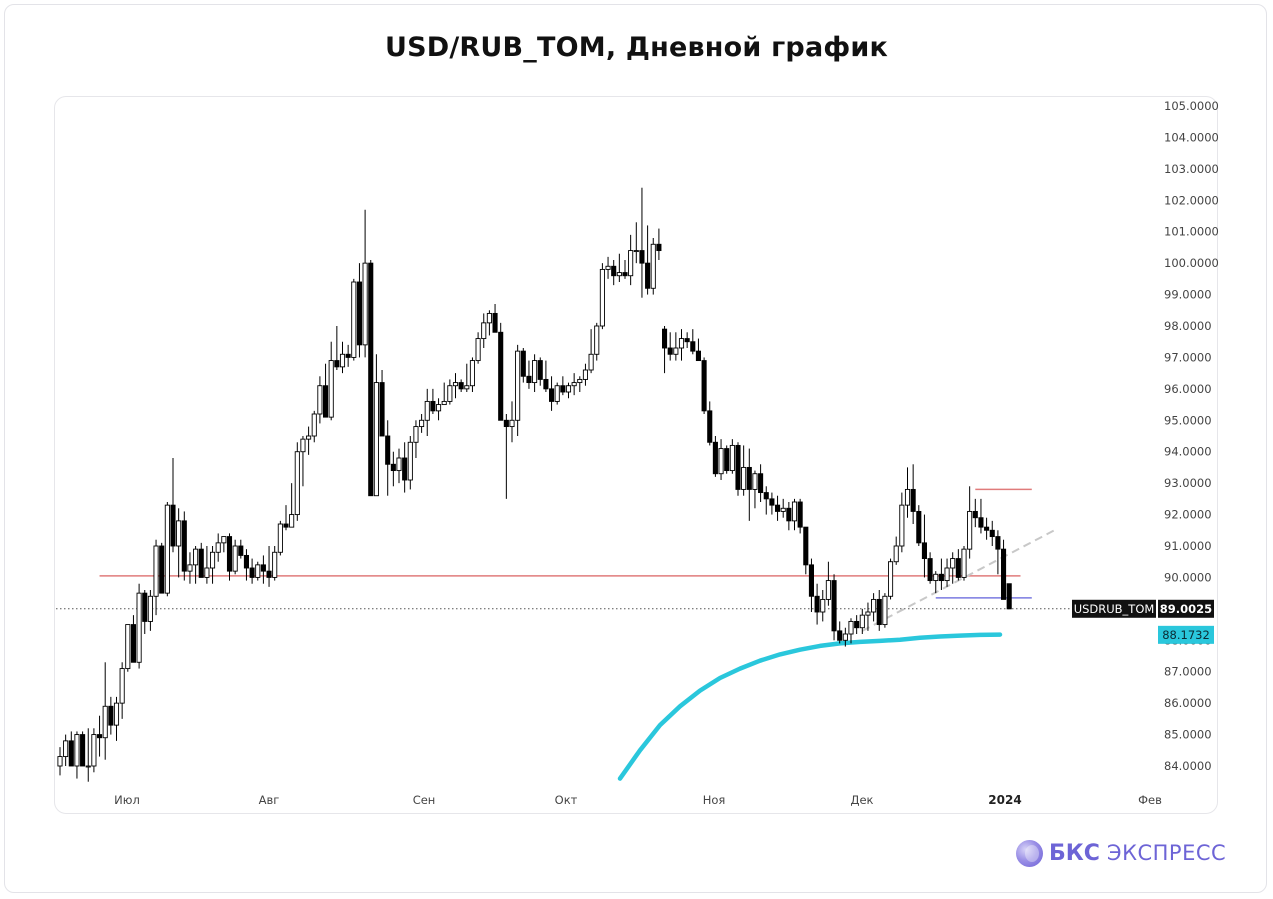 This screenshot has height=899, width=1273. Describe the element at coordinates (1188, 357) in the screenshot. I see `y-tick-label: 97.0000` at that location.